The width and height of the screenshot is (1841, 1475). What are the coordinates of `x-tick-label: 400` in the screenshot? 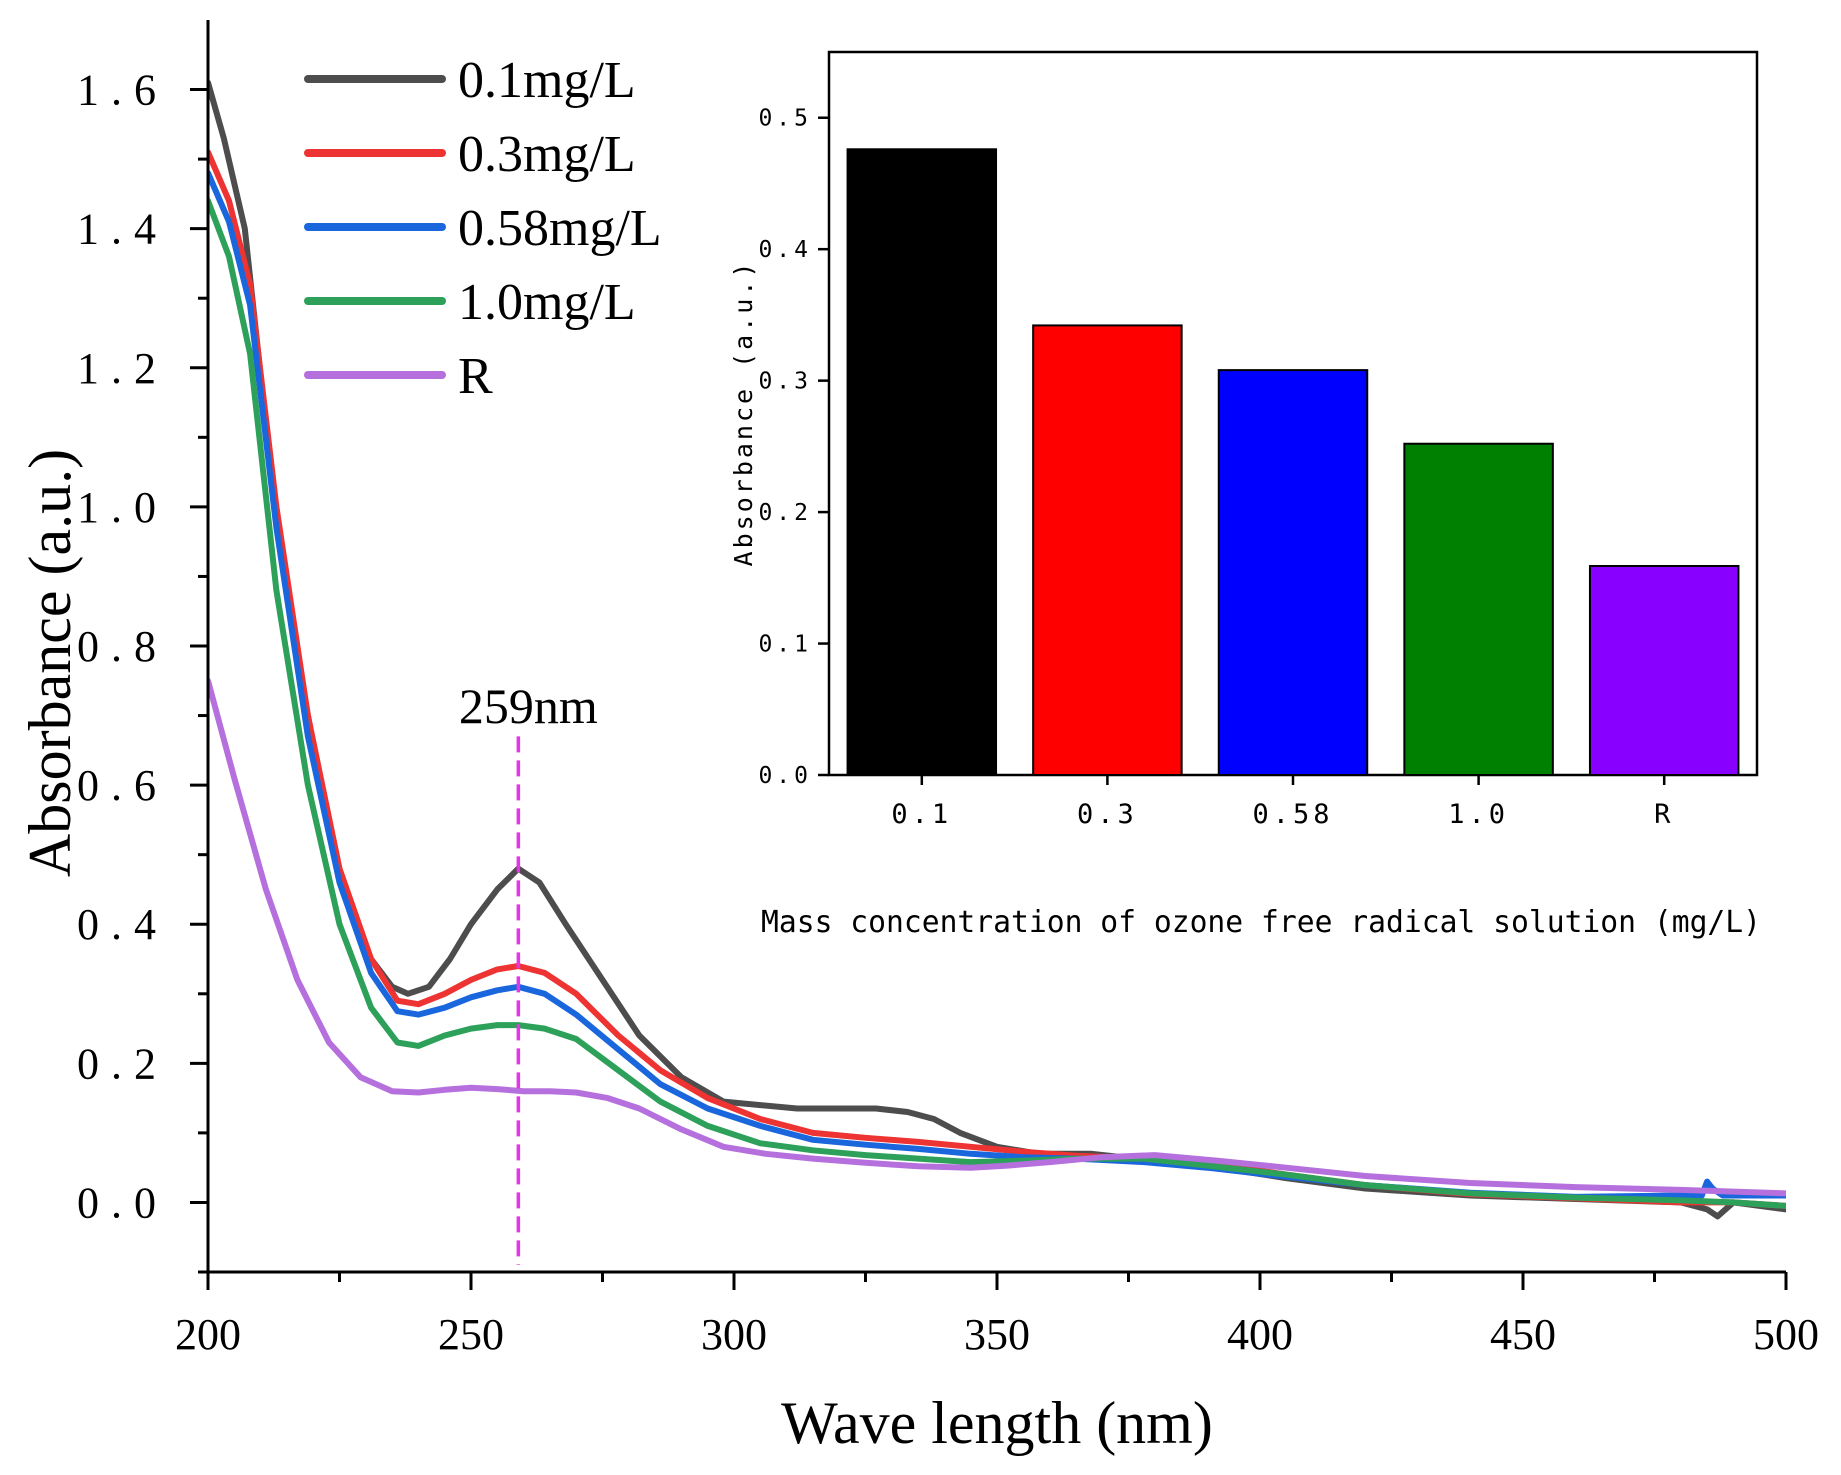 It's located at (1260, 1334).